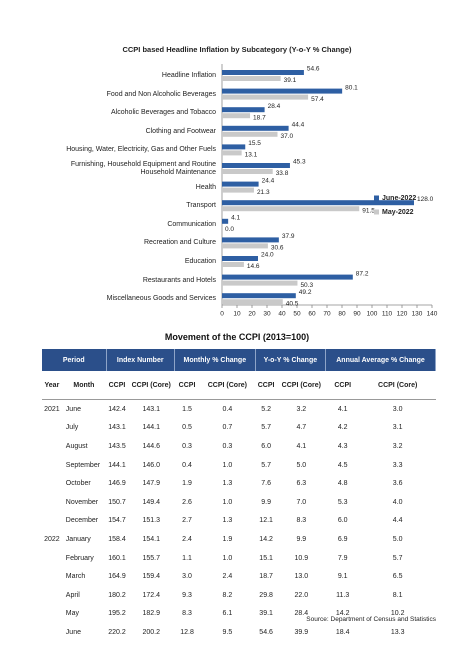 Image resolution: width=474 pixels, height=669 pixels. Describe the element at coordinates (267, 255) in the screenshot. I see `value-label: 24.0` at that location.